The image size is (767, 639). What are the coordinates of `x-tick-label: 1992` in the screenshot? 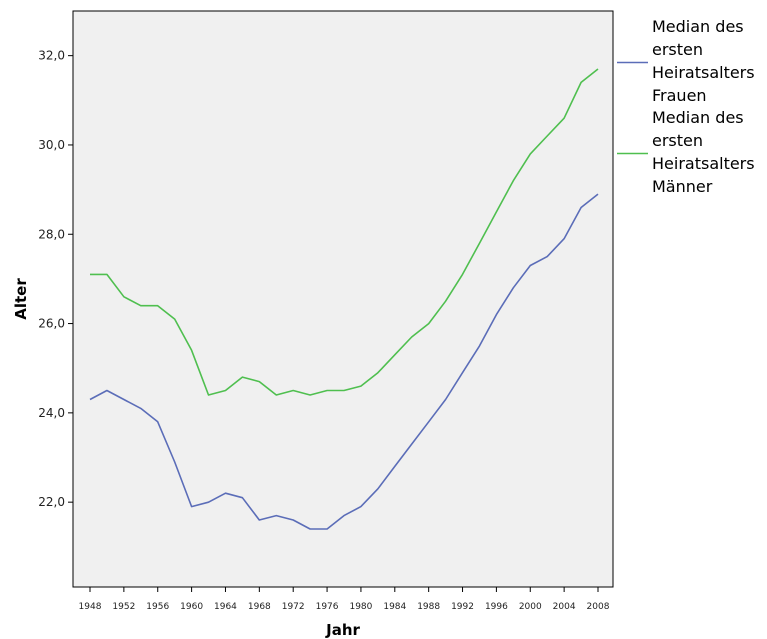 It's located at (462, 607).